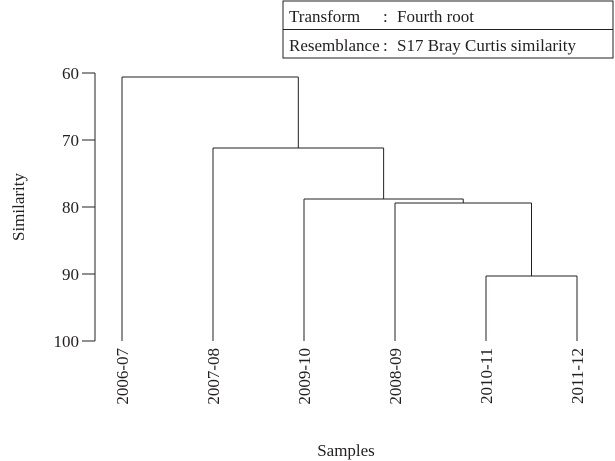 The height and width of the screenshot is (461, 615). I want to click on leaf-label: 2007-08, so click(213, 376).